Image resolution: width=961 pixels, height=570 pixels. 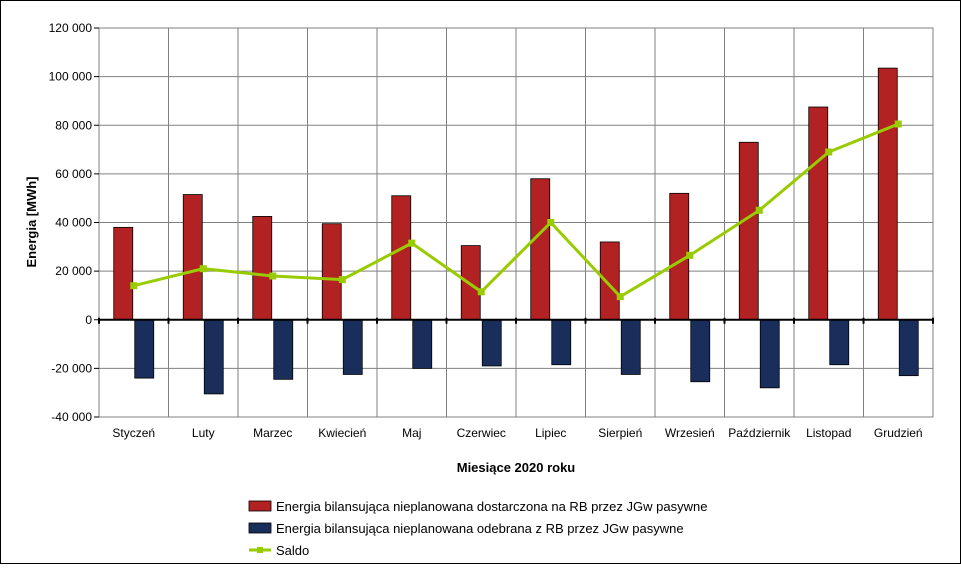 I want to click on x-tick-label-10: Listopad, so click(x=828, y=433).